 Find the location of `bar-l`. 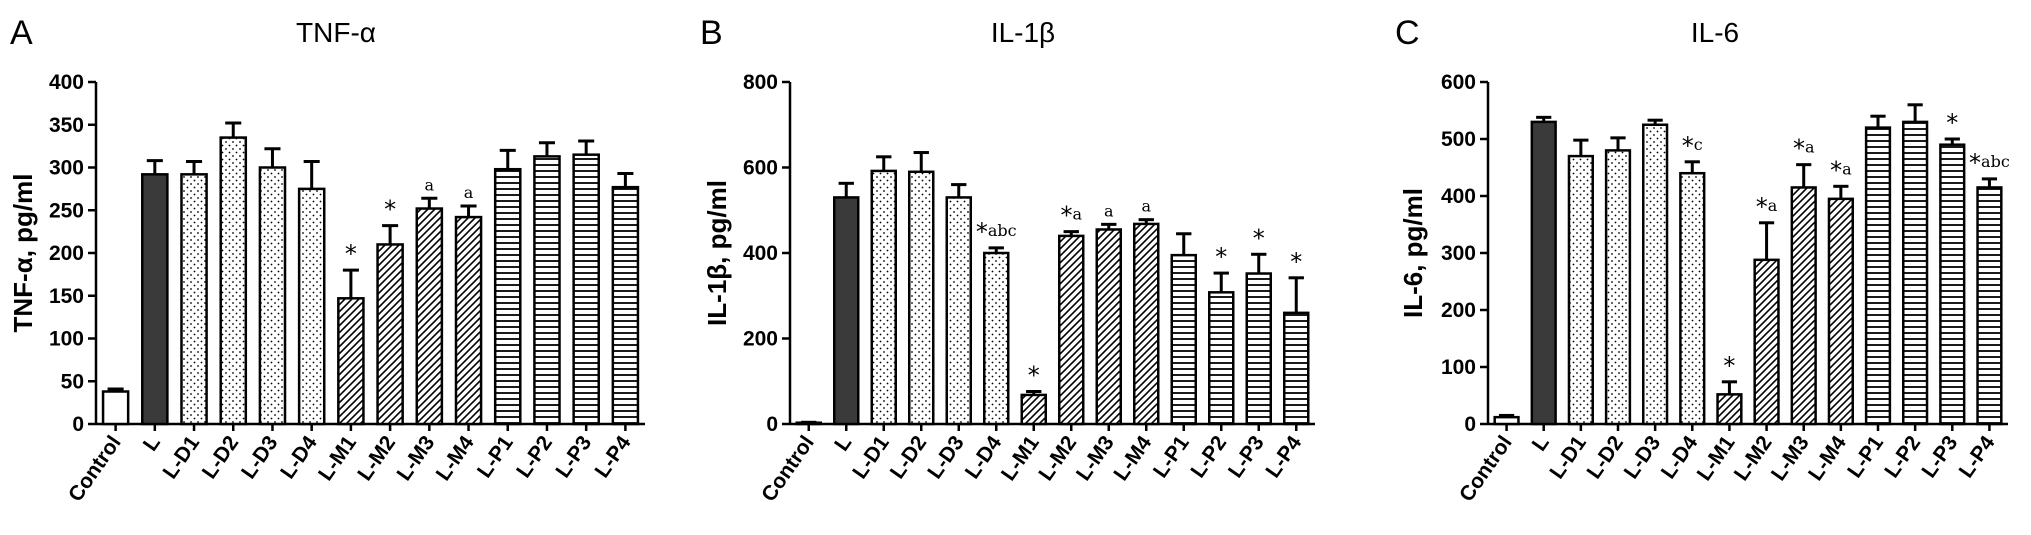

bar-l is located at coordinates (155, 299).